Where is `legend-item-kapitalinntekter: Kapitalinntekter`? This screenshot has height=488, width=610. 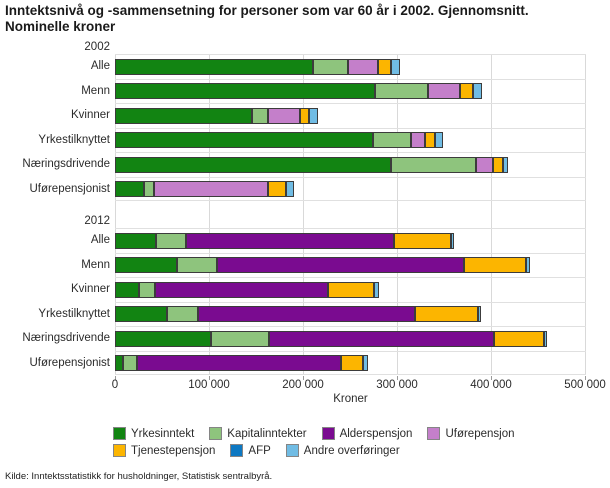 legend-item-kapitalinntekter: Kapitalinntekter is located at coordinates (258, 433).